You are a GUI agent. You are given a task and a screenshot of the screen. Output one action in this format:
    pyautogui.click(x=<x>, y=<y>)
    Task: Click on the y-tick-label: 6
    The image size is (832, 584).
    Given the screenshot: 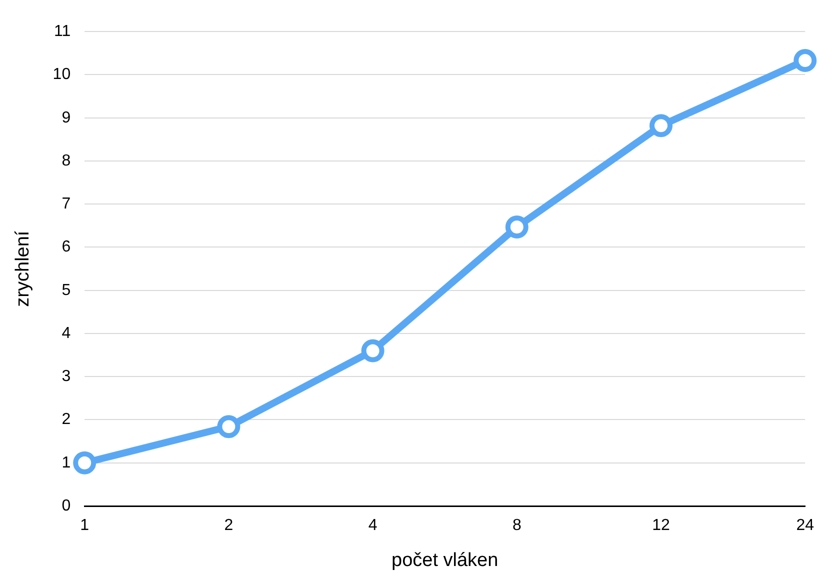 What is the action you would take?
    pyautogui.click(x=66, y=247)
    